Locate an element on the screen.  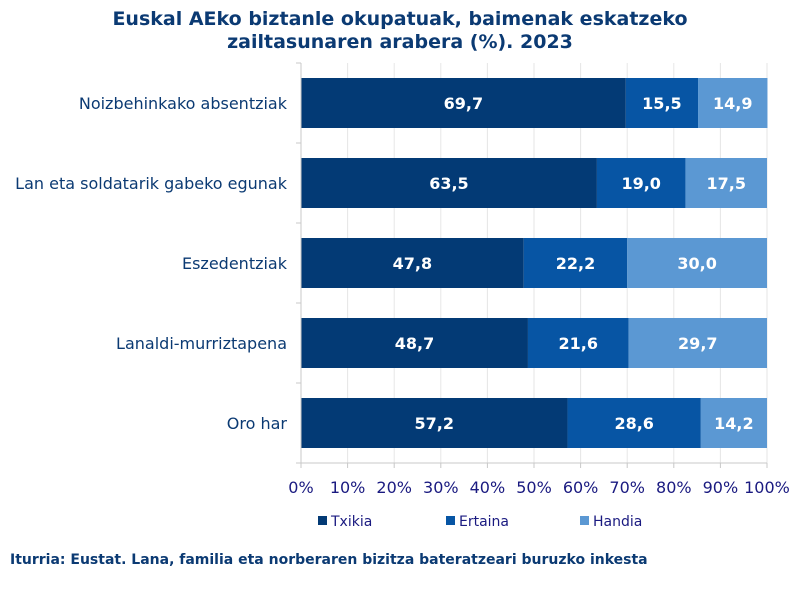
data-label-ertaina-1: 19,0 is located at coordinates (640, 183).